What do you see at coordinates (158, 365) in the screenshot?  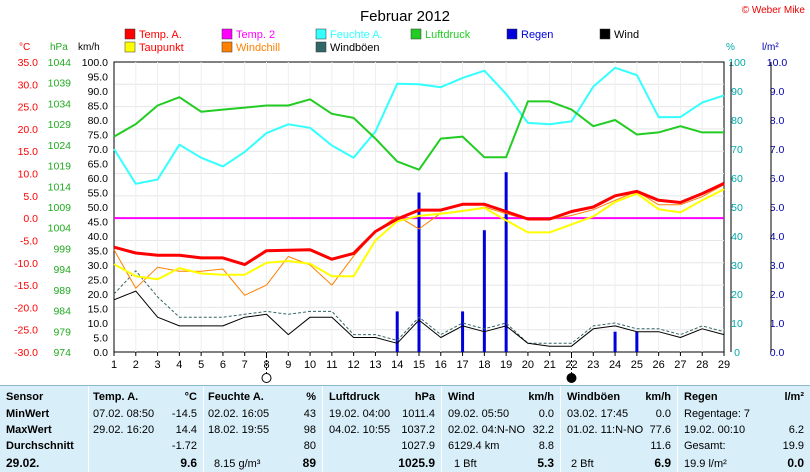 I see `x-tick-label: 3` at bounding box center [158, 365].